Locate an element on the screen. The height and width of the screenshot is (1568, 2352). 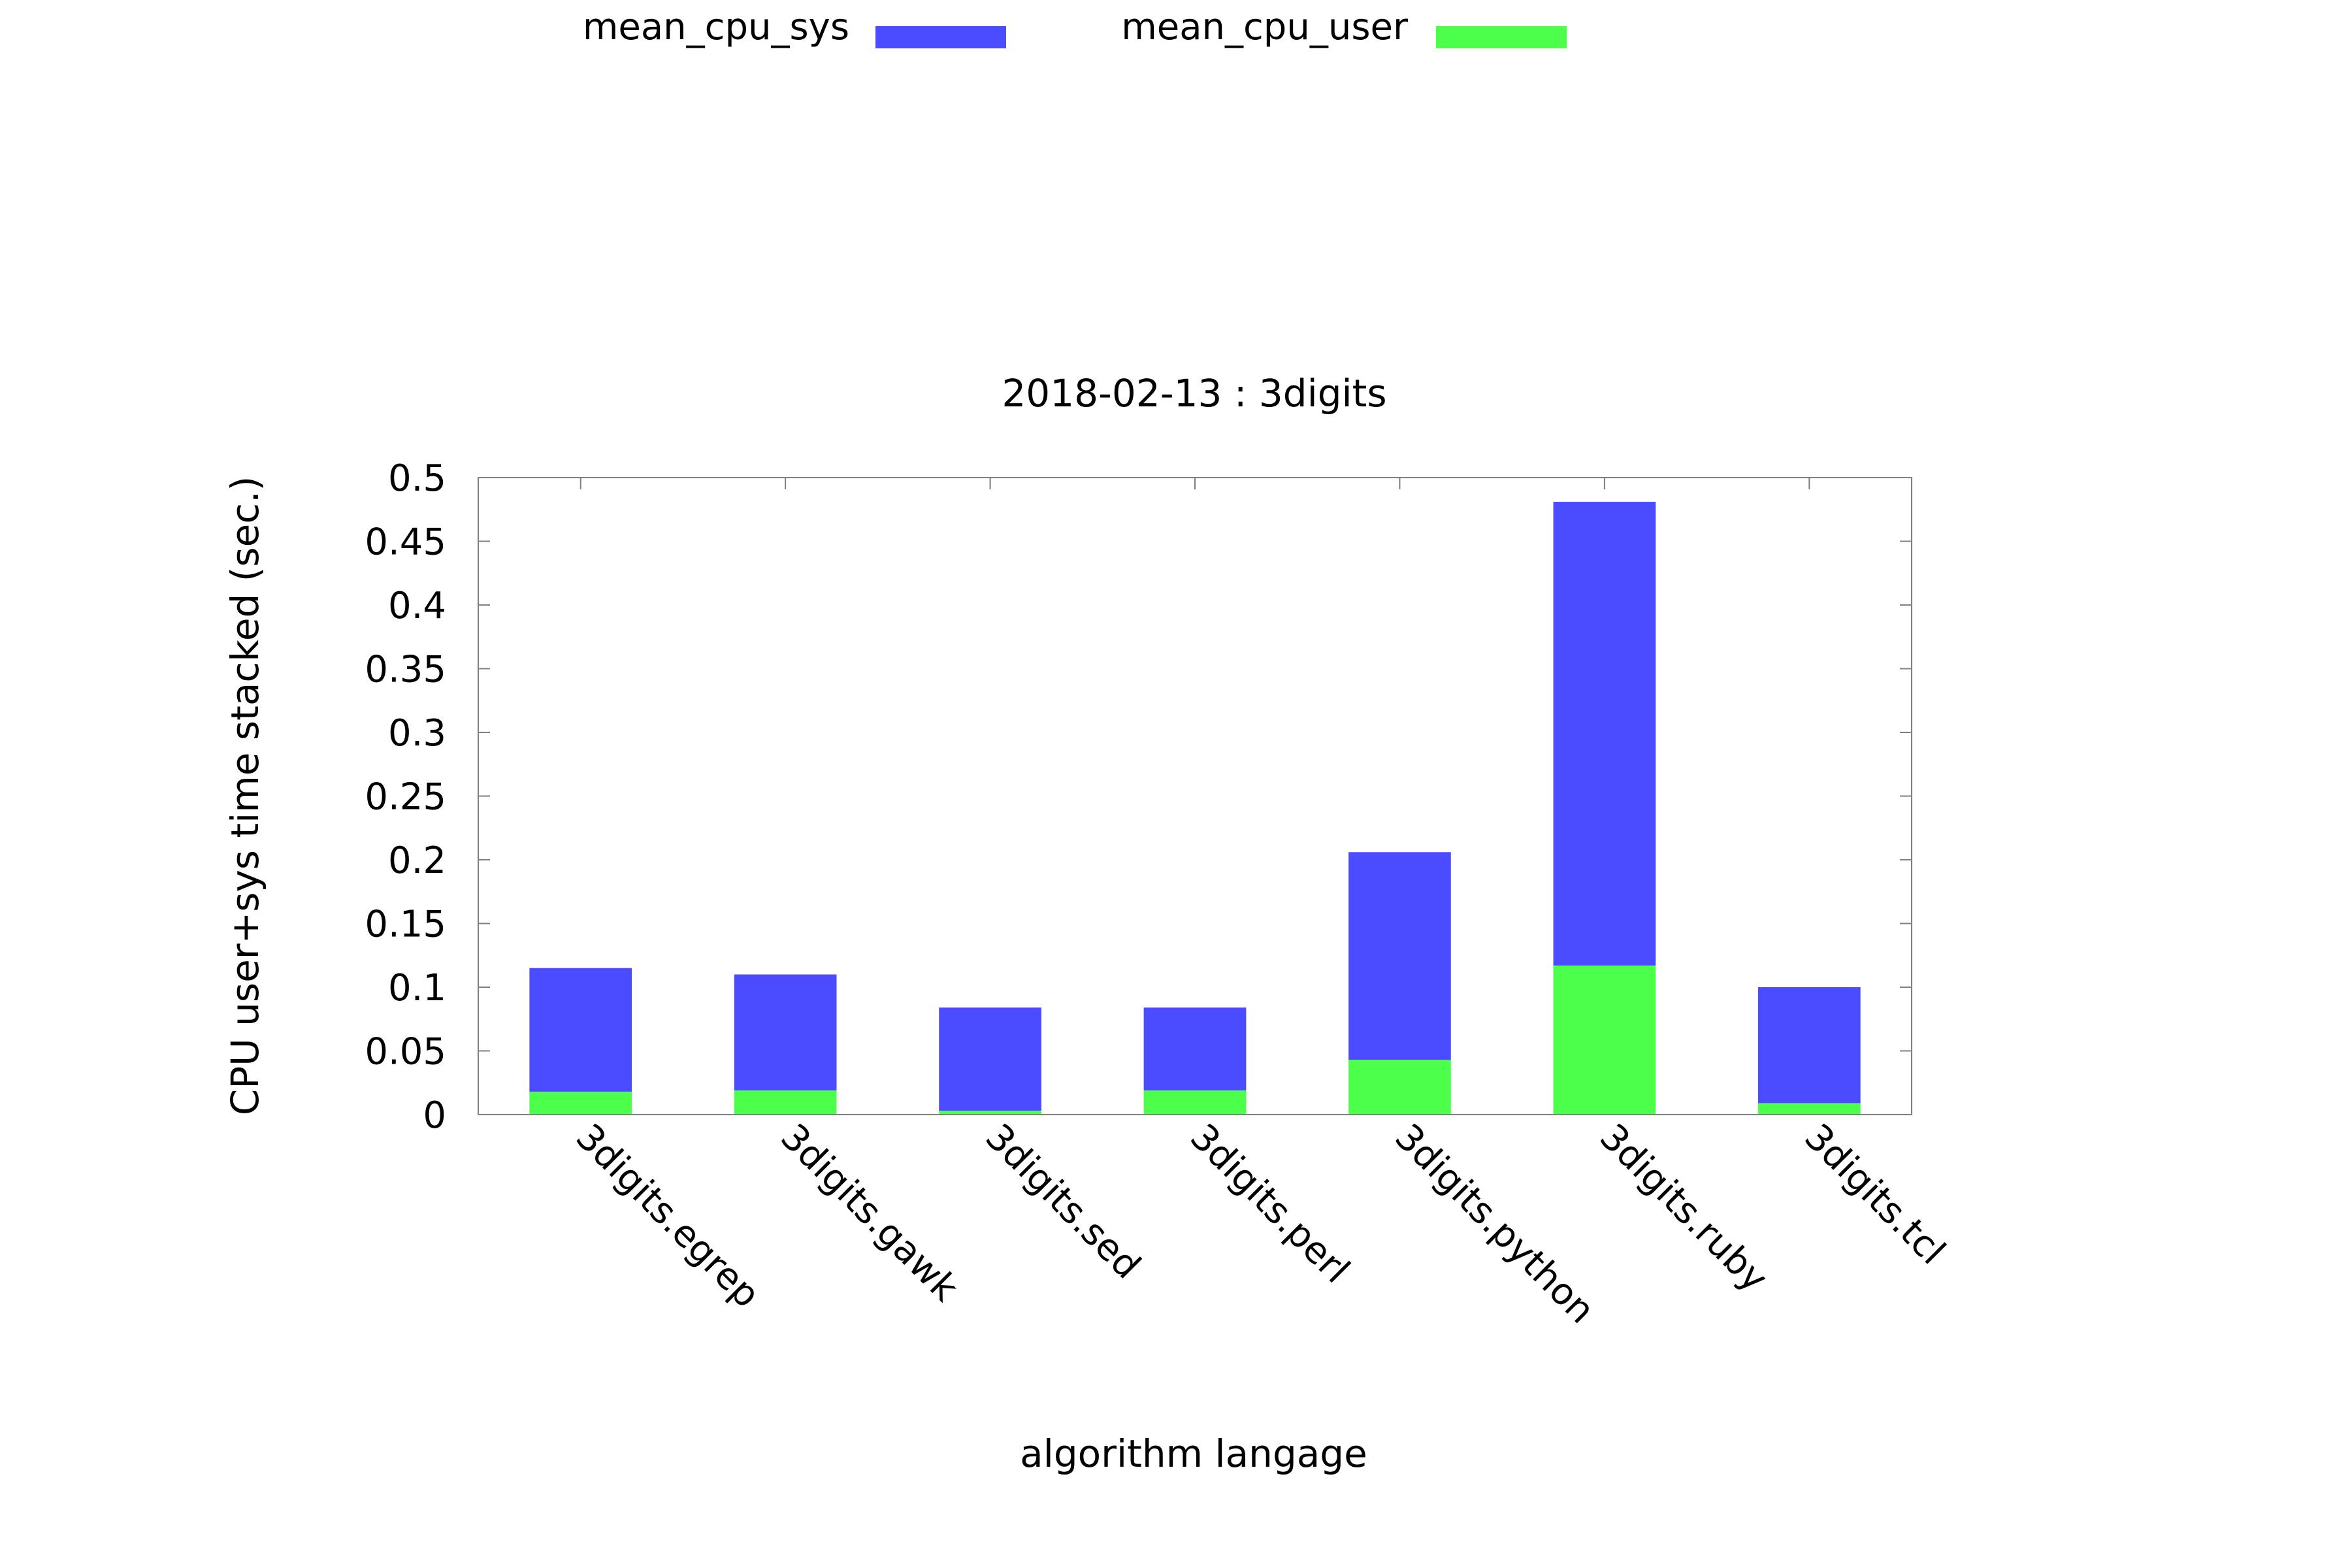
x-tick-label: 3digits.tcl is located at coordinates (1874, 1194).